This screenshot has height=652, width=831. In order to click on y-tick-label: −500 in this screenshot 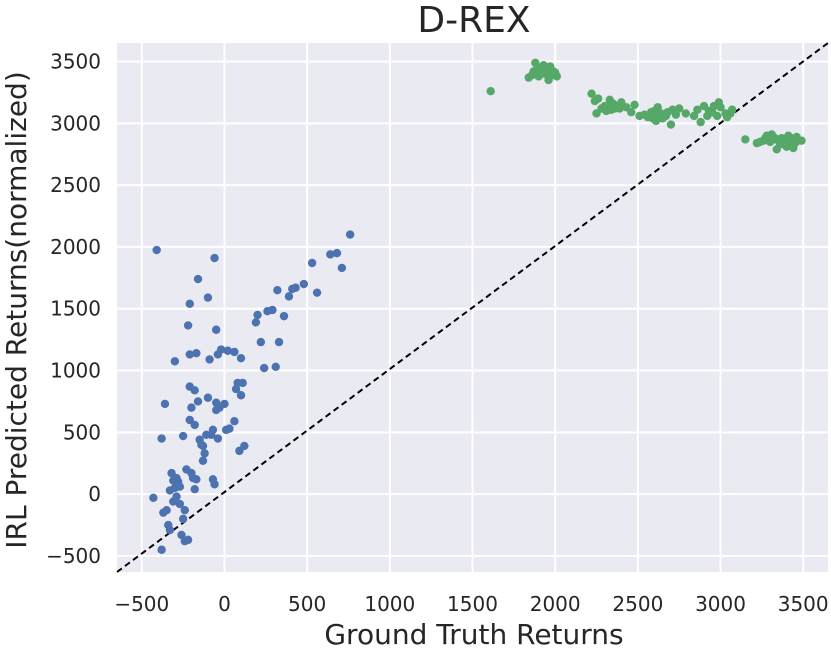, I will do `click(73, 556)`.